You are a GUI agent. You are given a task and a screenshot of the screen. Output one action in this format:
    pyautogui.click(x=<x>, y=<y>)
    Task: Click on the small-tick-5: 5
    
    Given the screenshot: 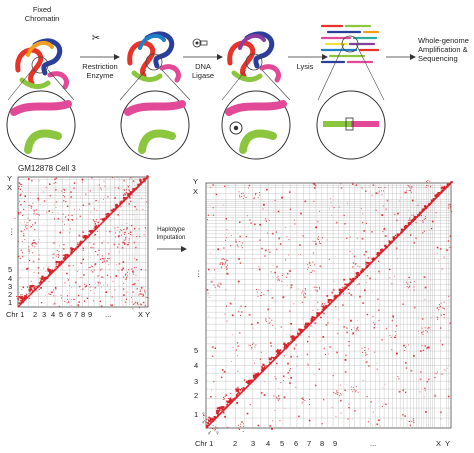 What is the action you would take?
    pyautogui.click(x=10, y=269)
    